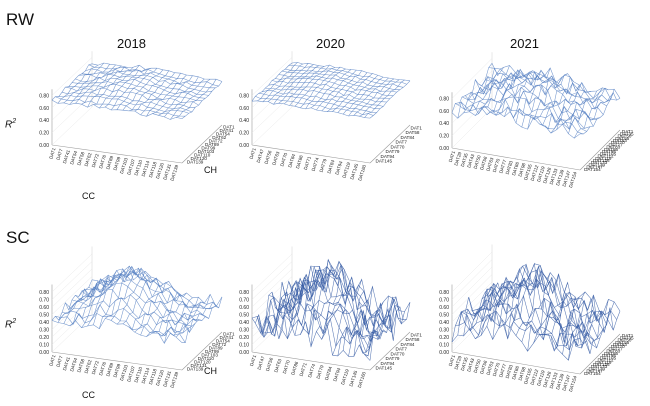 The width and height of the screenshot is (650, 406). What do you see at coordinates (167, 172) in the screenshot?
I see `cc-tick-label: DAT131` at bounding box center [167, 172].